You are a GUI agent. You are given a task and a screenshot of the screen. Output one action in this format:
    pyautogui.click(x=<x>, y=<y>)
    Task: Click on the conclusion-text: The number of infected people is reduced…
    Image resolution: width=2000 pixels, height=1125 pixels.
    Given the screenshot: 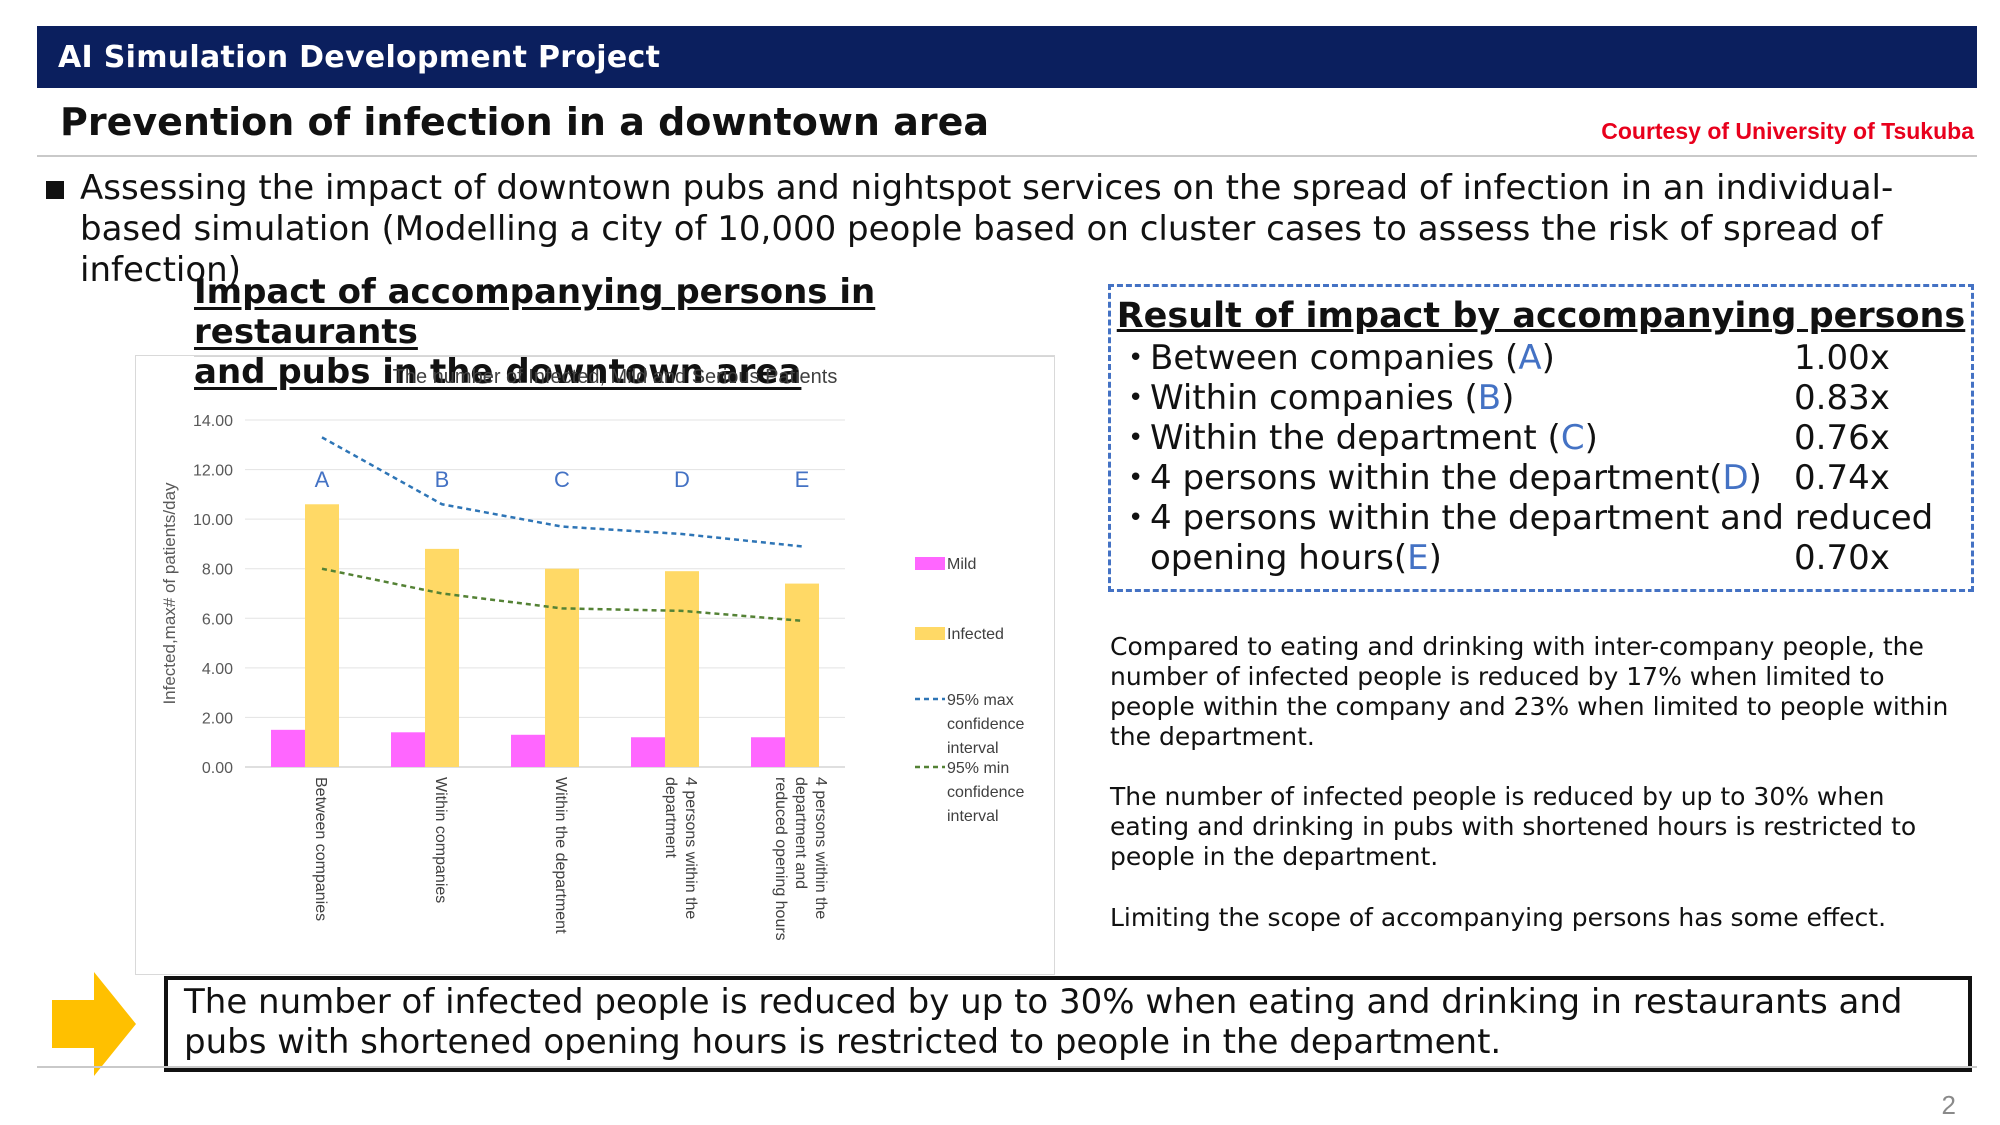 What is the action you would take?
    pyautogui.click(x=1043, y=1022)
    